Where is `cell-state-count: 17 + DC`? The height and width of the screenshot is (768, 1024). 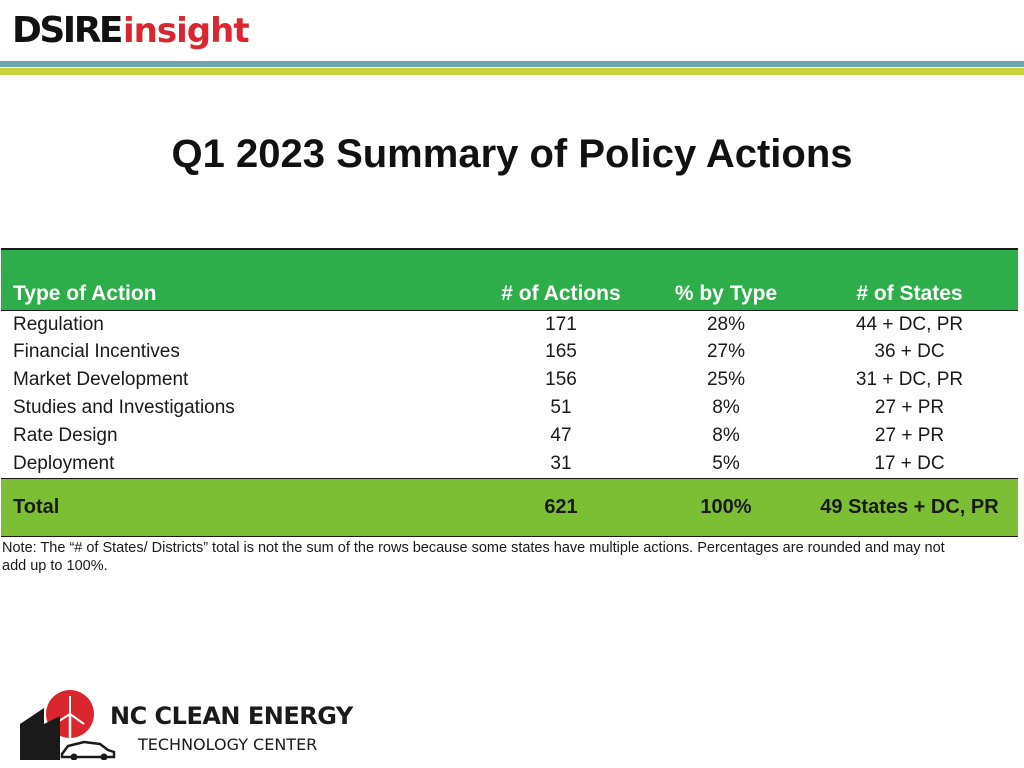 cell-state-count: 17 + DC is located at coordinates (909, 463).